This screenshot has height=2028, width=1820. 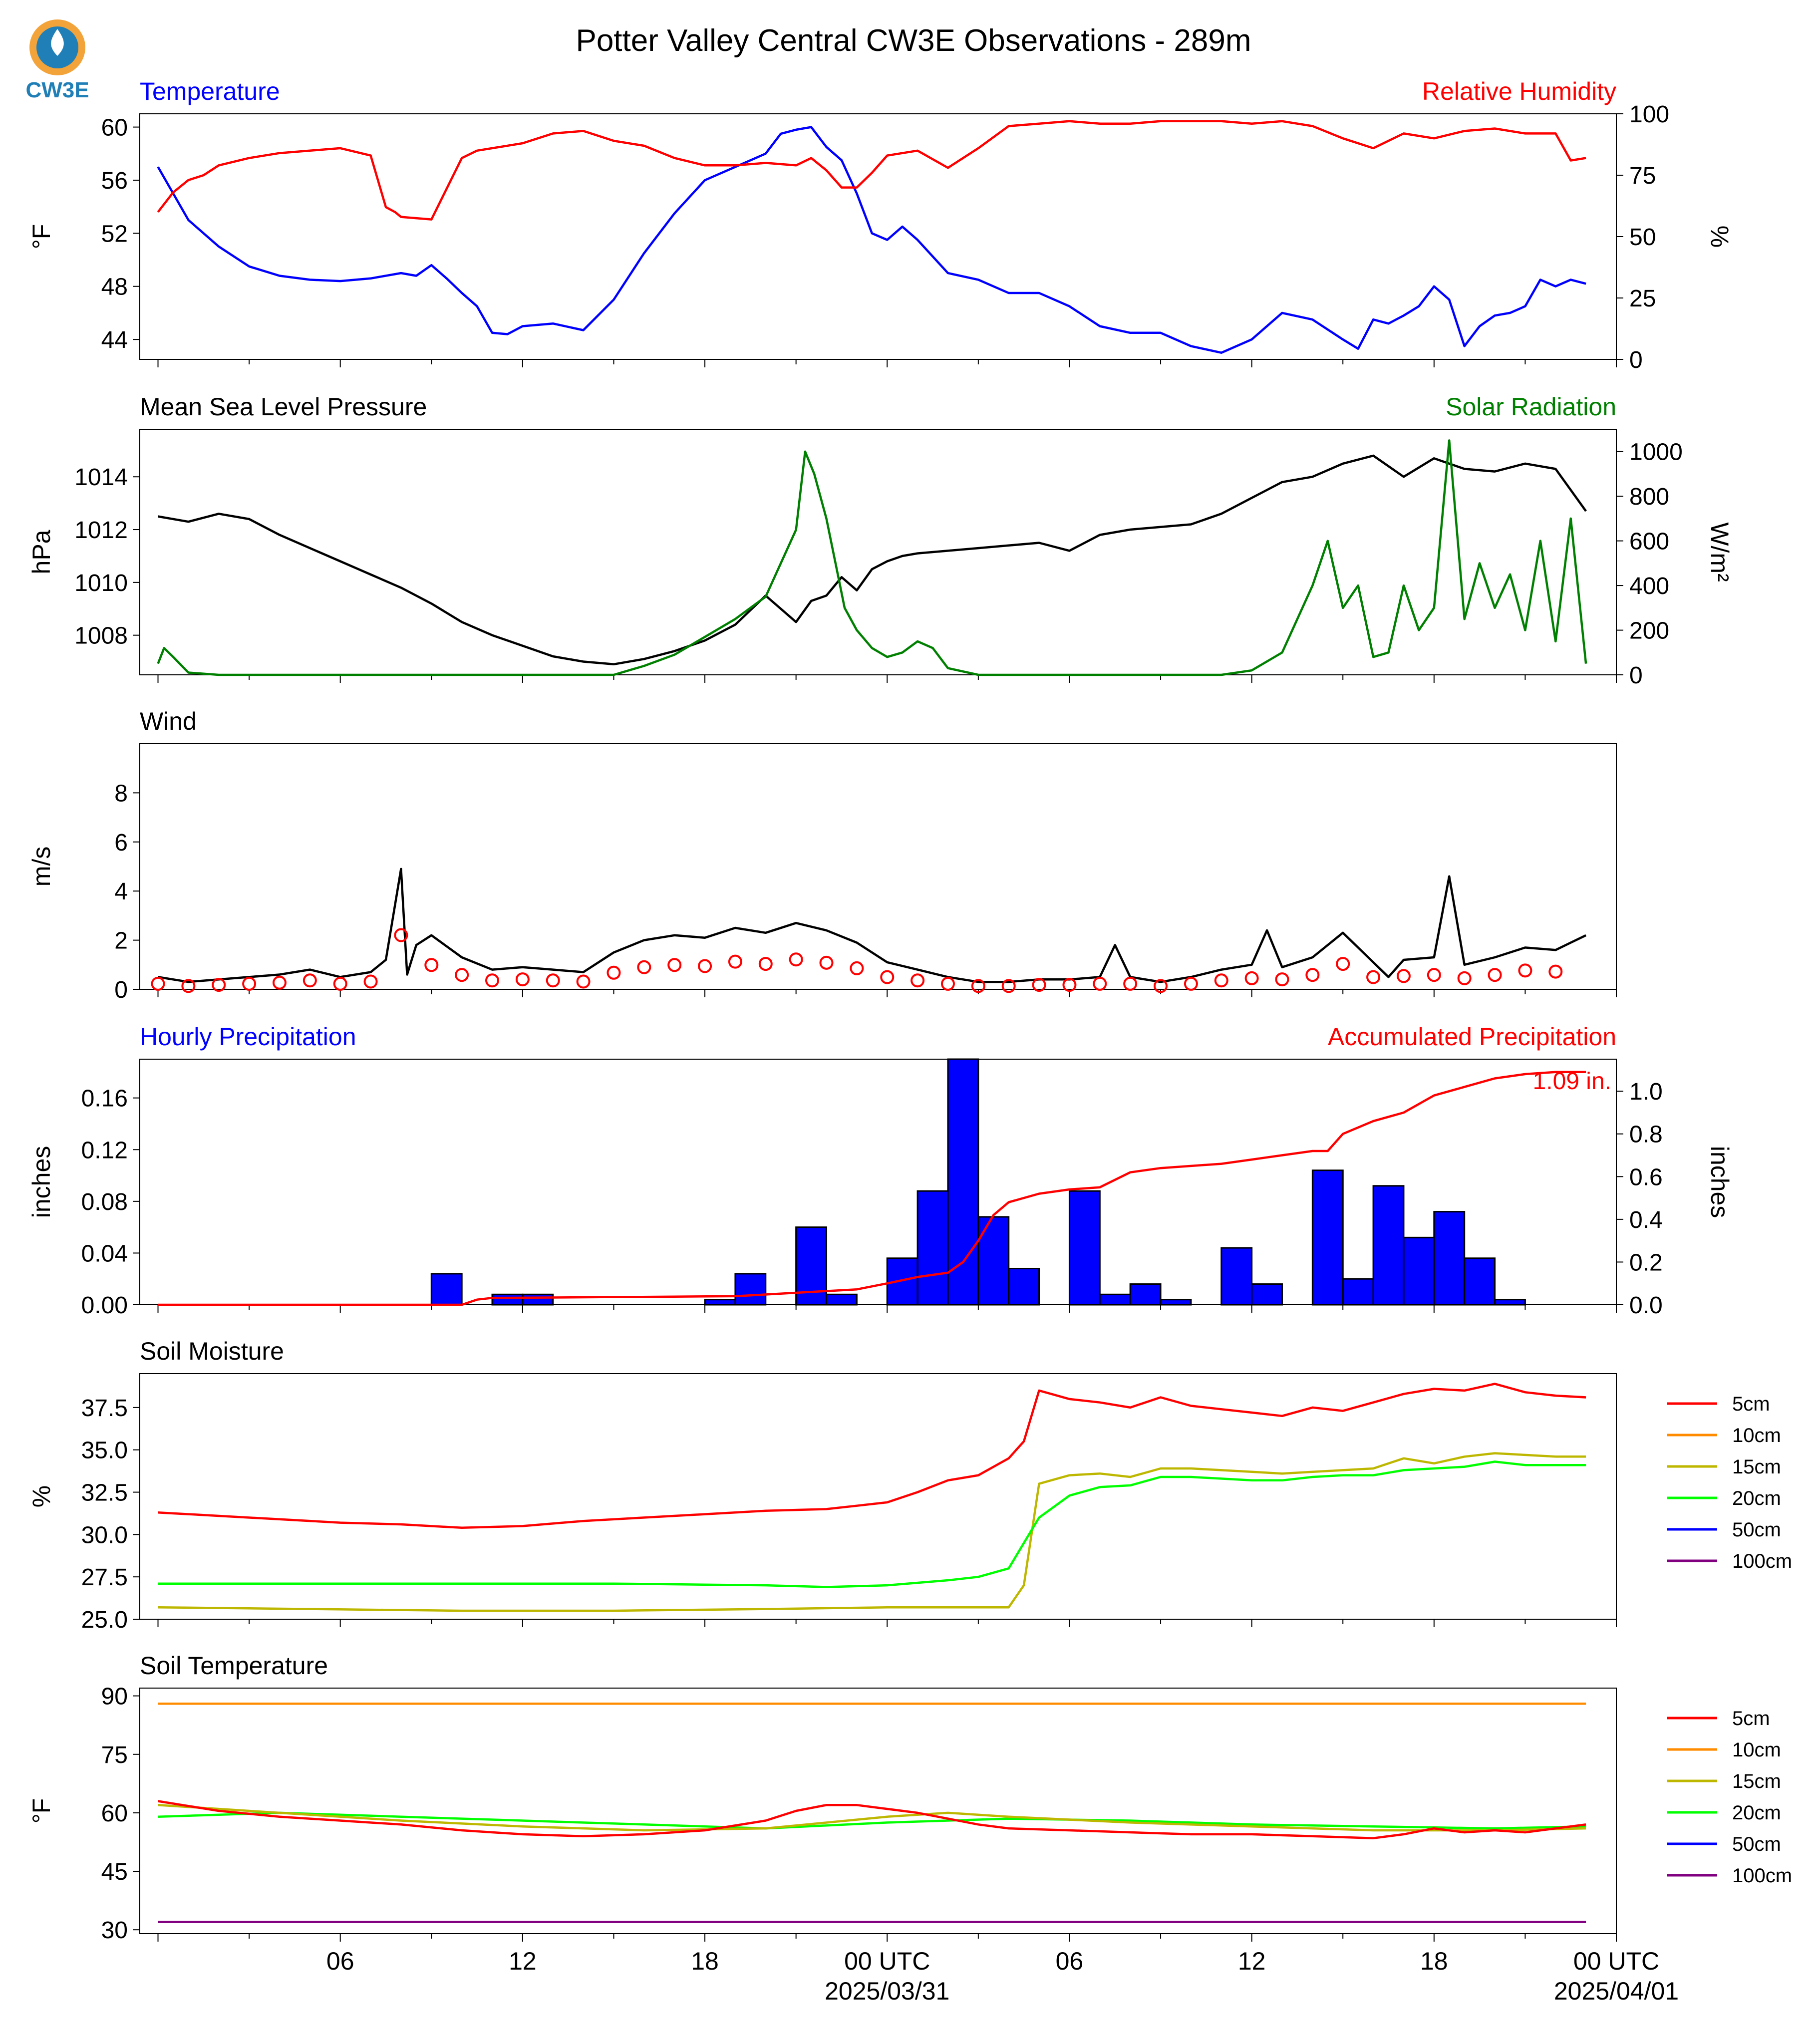 What do you see at coordinates (1252, 1961) in the screenshot?
I see `x-tick-label-5: 12` at bounding box center [1252, 1961].